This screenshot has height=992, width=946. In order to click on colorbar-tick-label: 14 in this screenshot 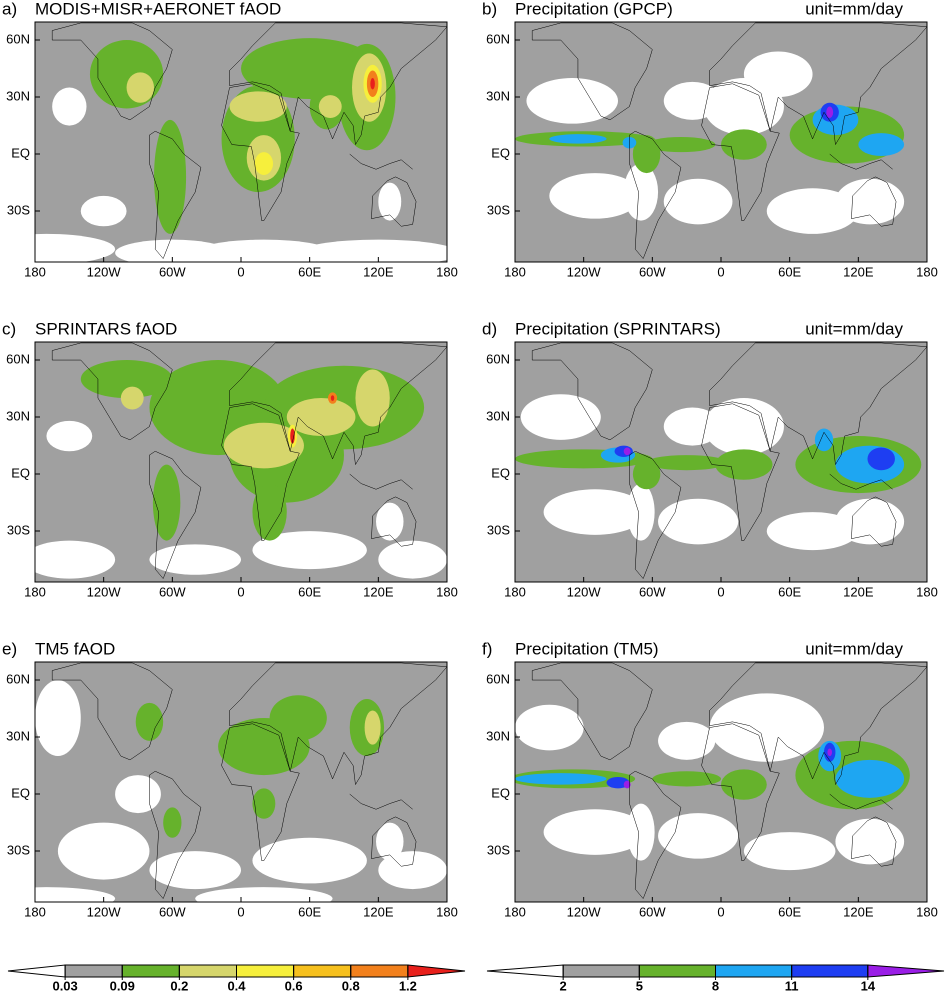, I will do `click(868, 985)`.